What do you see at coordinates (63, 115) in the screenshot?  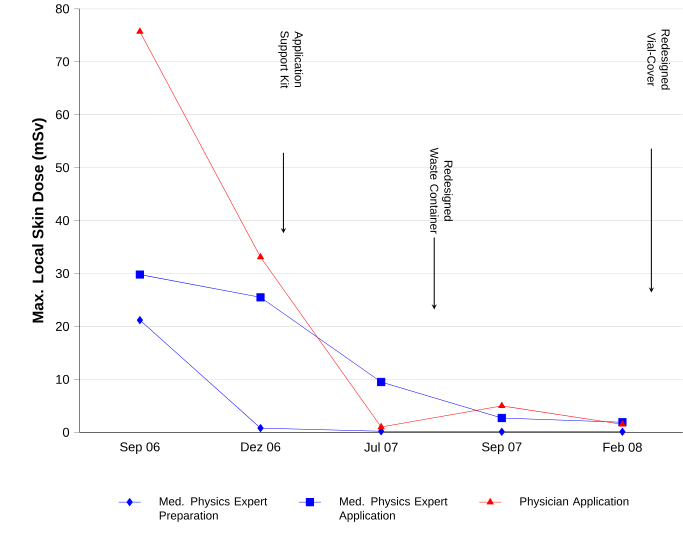 I see `y-tick-label: 60` at bounding box center [63, 115].